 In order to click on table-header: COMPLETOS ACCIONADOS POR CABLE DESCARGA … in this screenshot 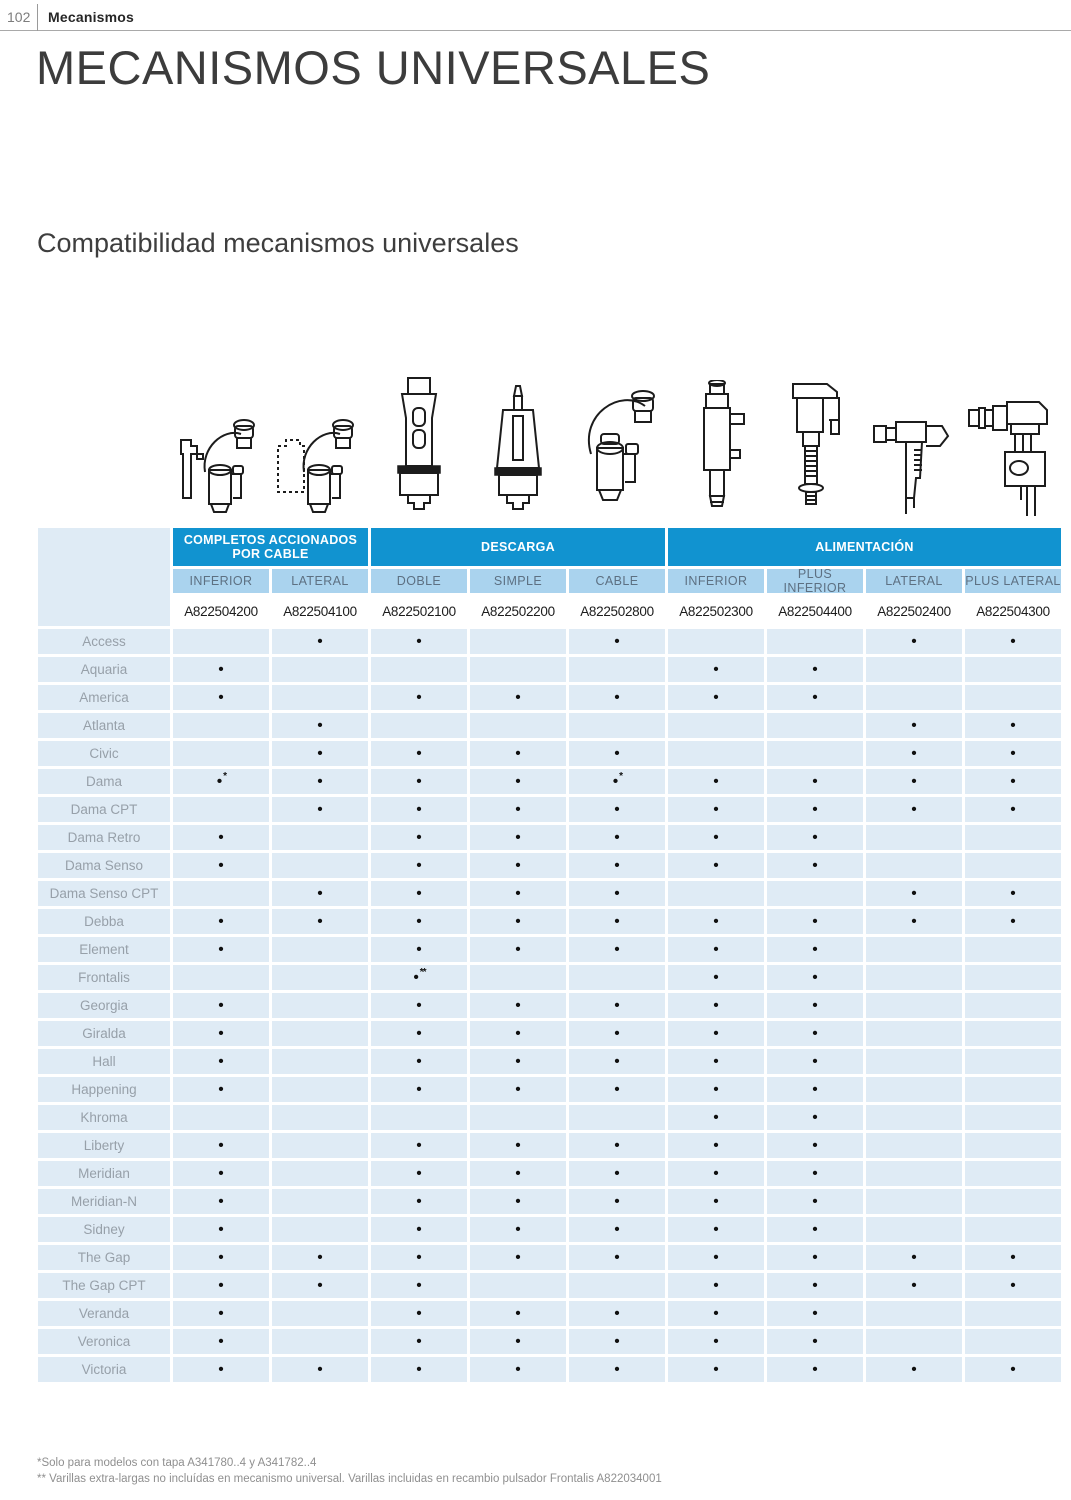, I will do `click(549, 577)`.